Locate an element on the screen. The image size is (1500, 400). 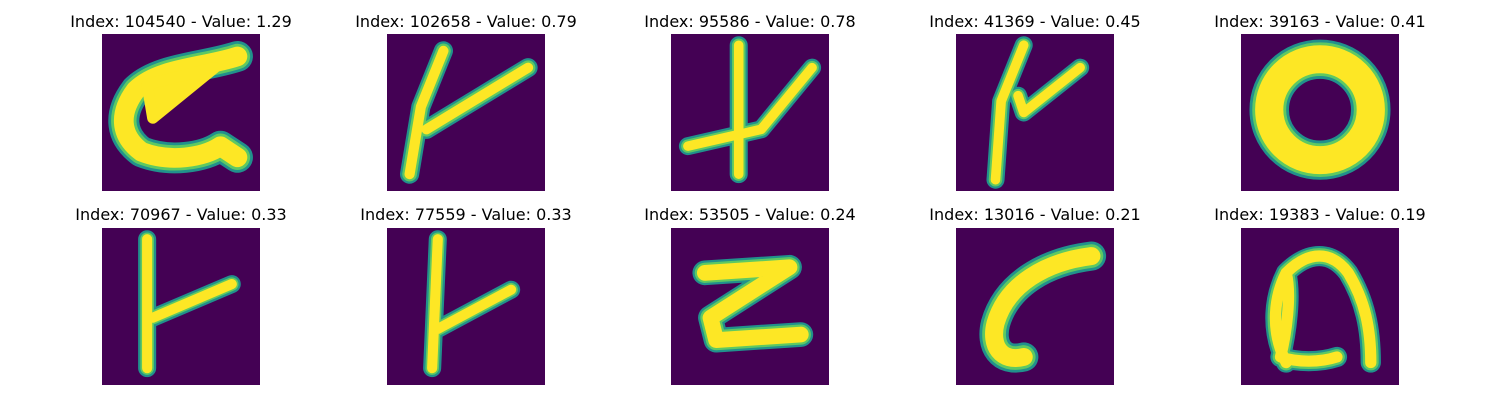
panel-title: Index: 104540 - Value: 1.29 is located at coordinates (181, 21).